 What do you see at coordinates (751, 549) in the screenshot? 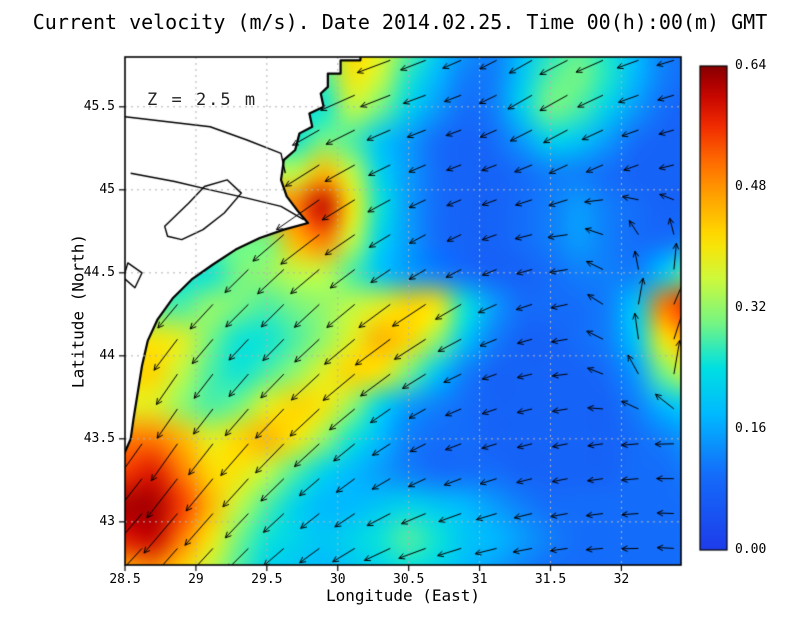
I see `colorbar-tick-label: 0.00` at bounding box center [751, 549].